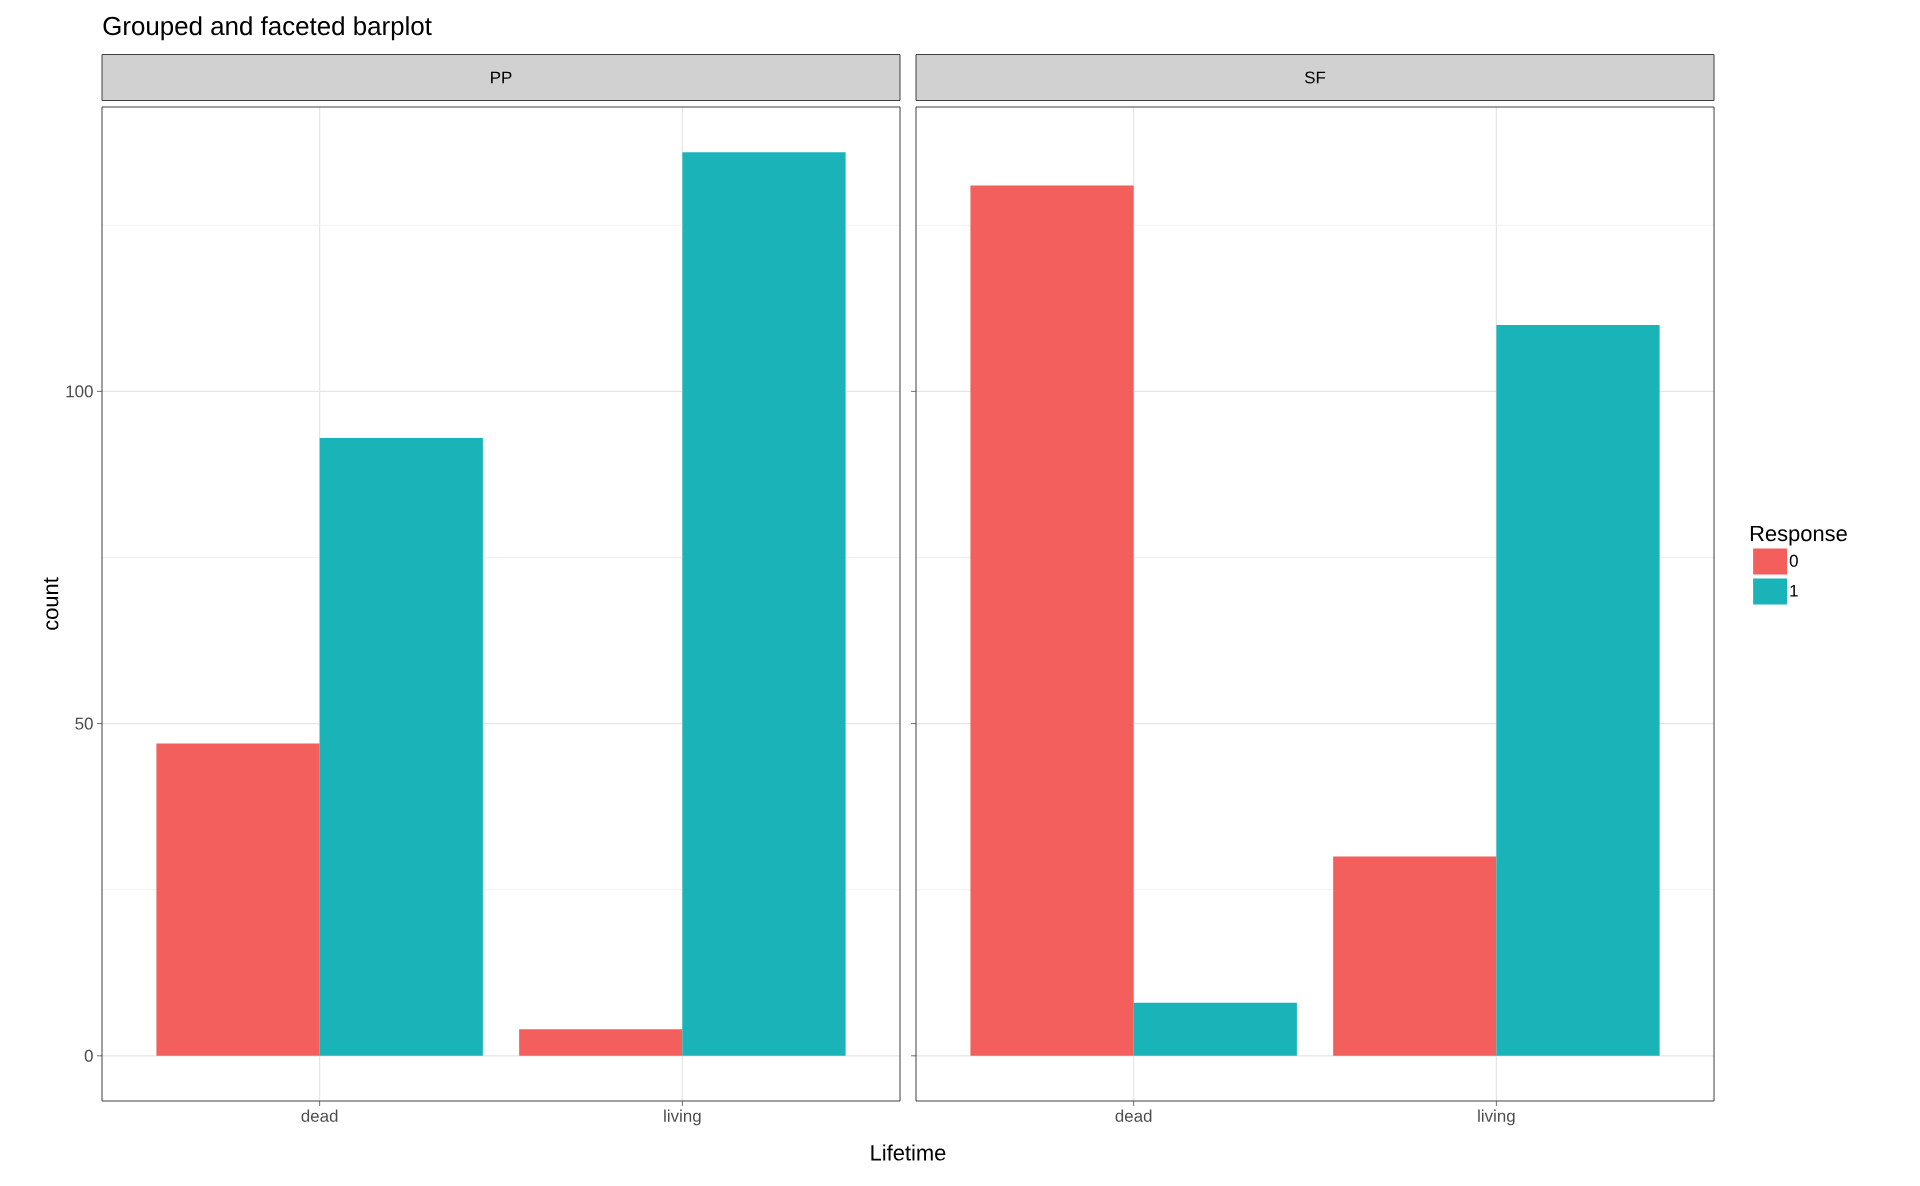 This screenshot has width=1920, height=1186. What do you see at coordinates (1798, 535) in the screenshot?
I see `legend-title: Response` at bounding box center [1798, 535].